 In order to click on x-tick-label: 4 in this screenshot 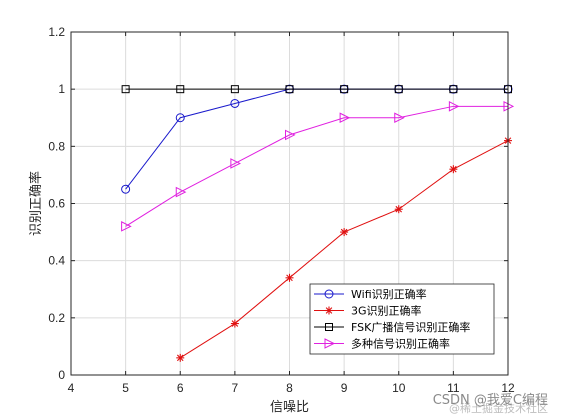, I will do `click(71, 388)`.